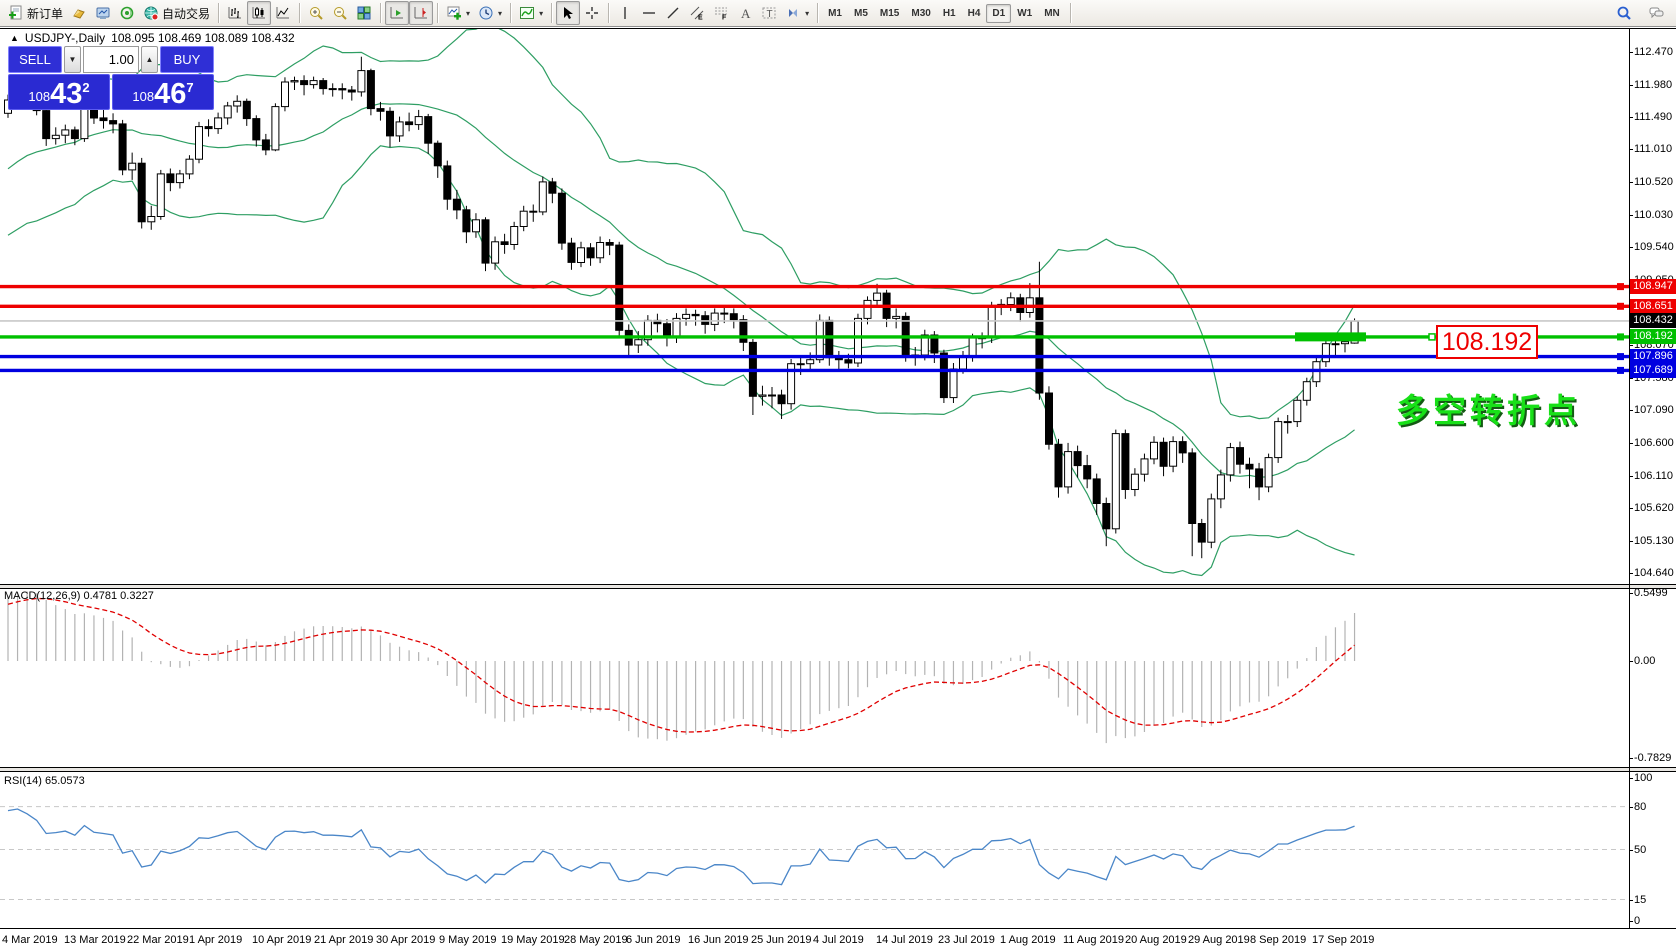 The height and width of the screenshot is (950, 1676). What do you see at coordinates (1488, 410) in the screenshot?
I see `pivot-note-text: 多空转折点` at bounding box center [1488, 410].